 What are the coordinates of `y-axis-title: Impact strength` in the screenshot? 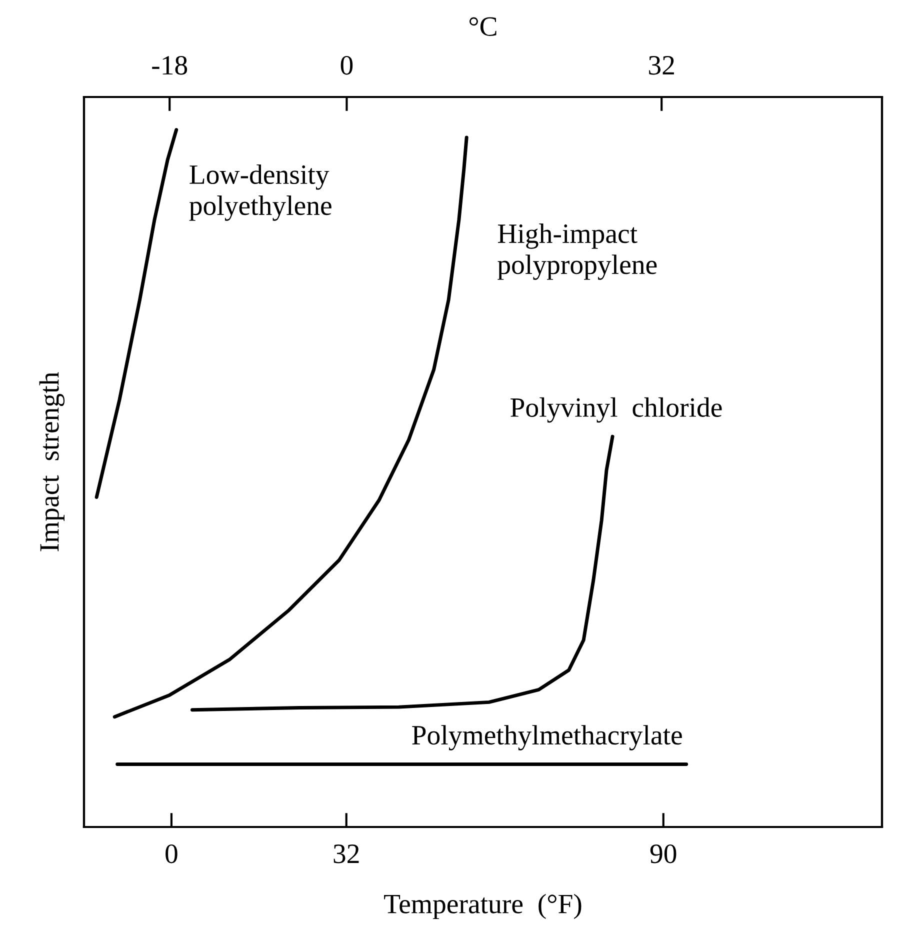 It's located at (52, 462).